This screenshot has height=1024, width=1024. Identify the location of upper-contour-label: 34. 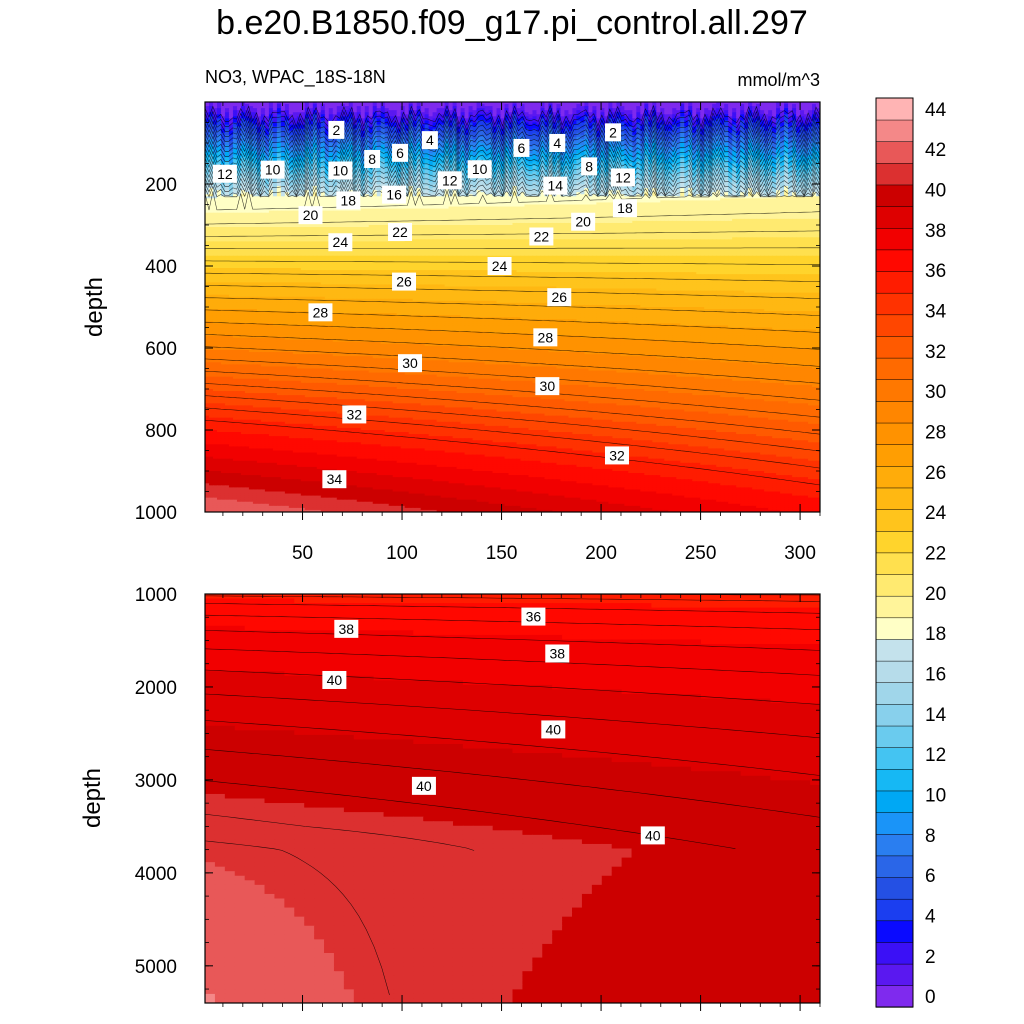
(334, 479).